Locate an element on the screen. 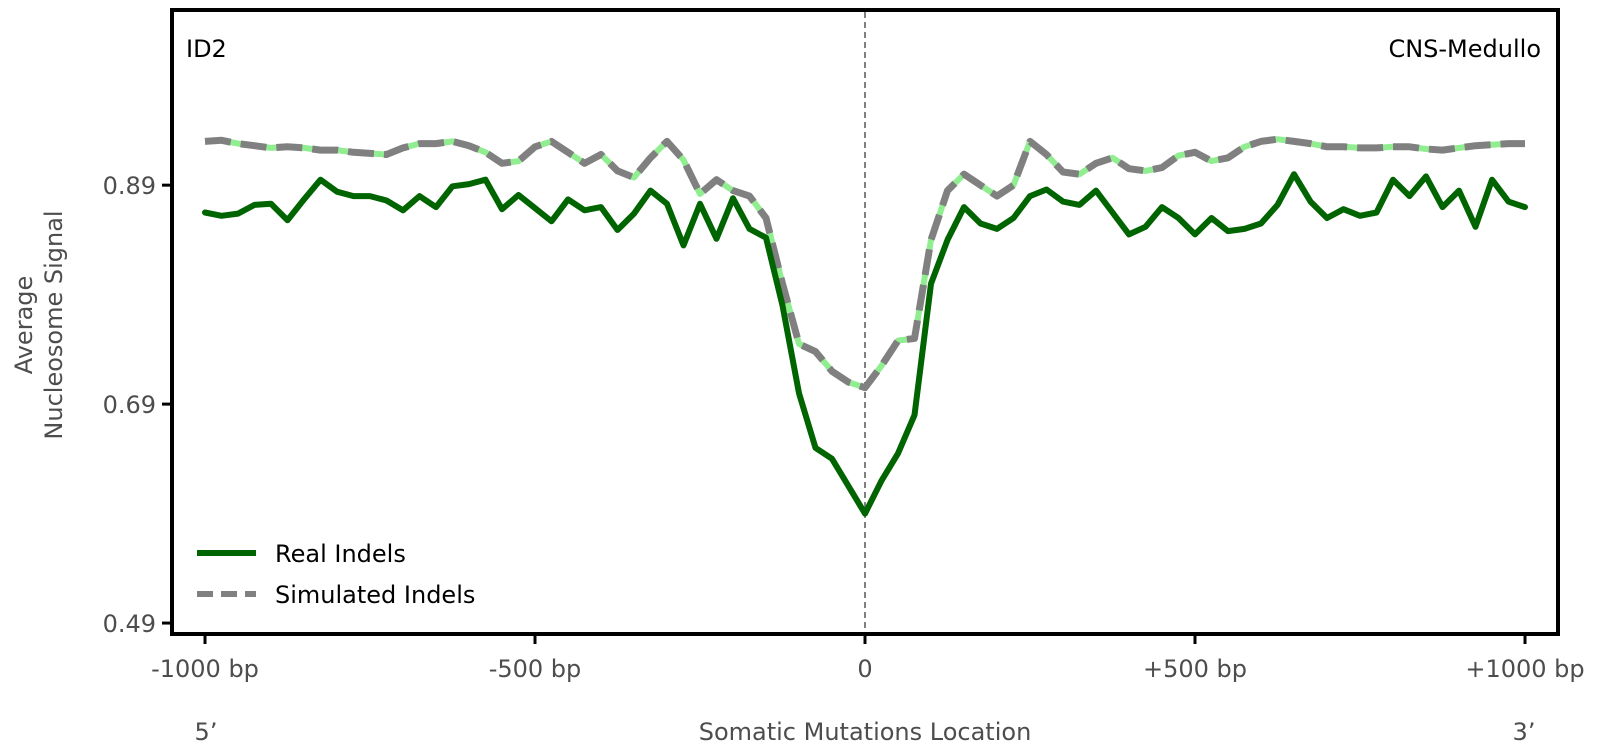 The width and height of the screenshot is (1603, 756). y-tick-label: 0.89 is located at coordinates (129, 186).